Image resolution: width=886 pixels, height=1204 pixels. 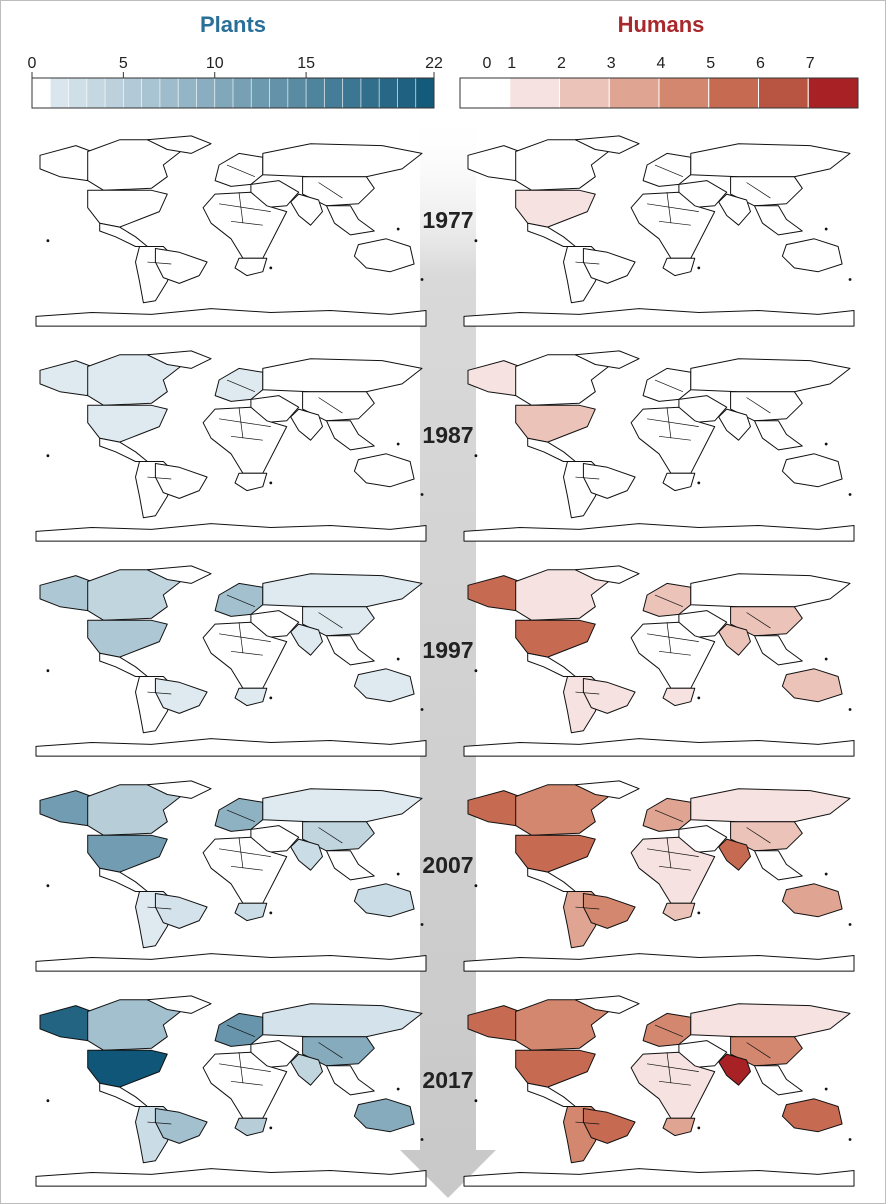 I want to click on year-label-2007: 2007, so click(x=447, y=865).